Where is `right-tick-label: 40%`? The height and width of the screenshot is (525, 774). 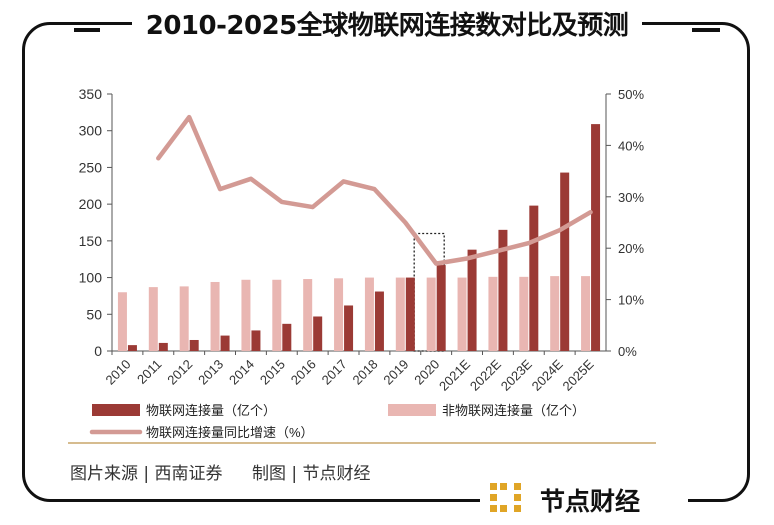
right-tick-label: 40% is located at coordinates (631, 145).